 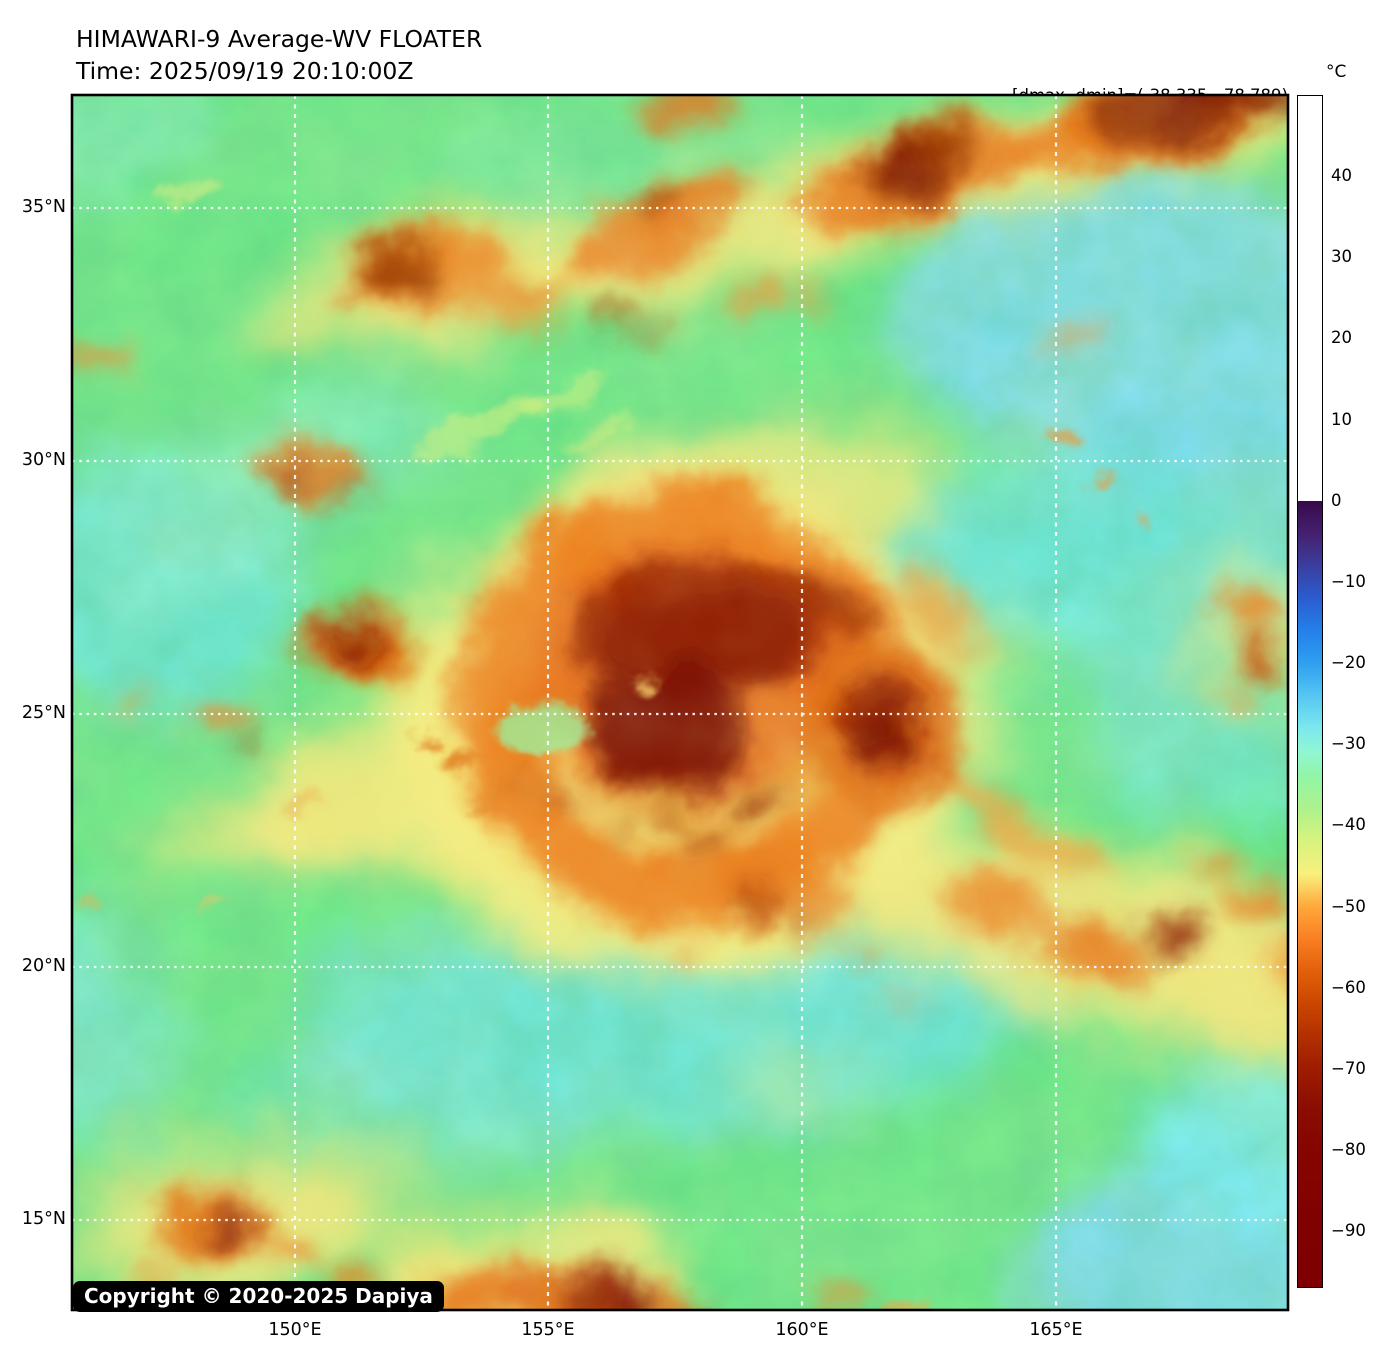 I want to click on product-time: Time: 2025/09/19 20:10:00Z, so click(x=245, y=71).